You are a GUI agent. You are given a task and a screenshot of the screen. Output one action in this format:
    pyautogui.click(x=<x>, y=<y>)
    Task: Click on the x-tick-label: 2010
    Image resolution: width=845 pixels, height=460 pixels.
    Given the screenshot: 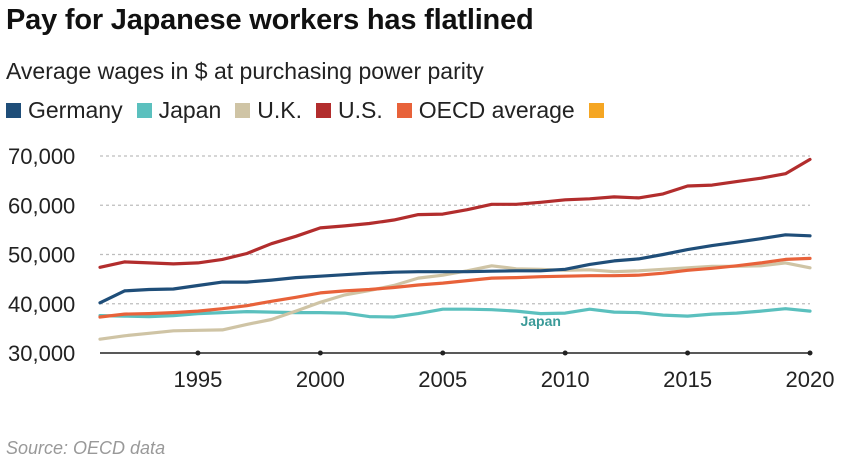 What is the action you would take?
    pyautogui.click(x=565, y=379)
    